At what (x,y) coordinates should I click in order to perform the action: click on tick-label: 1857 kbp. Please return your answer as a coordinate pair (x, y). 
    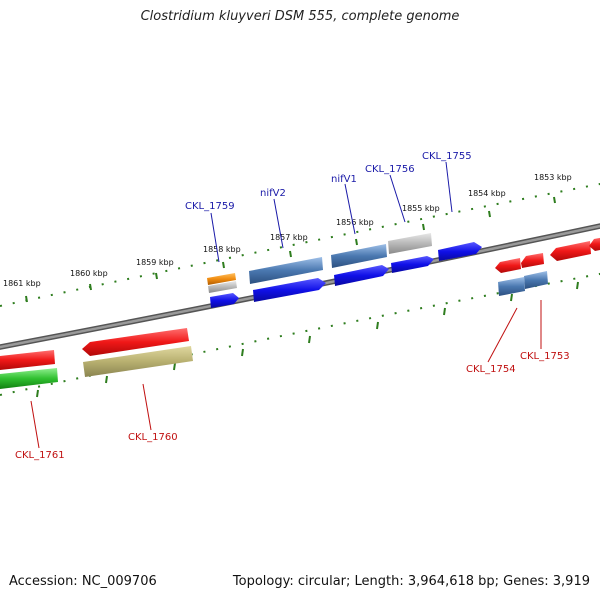
    Looking at the image, I should click on (289, 237).